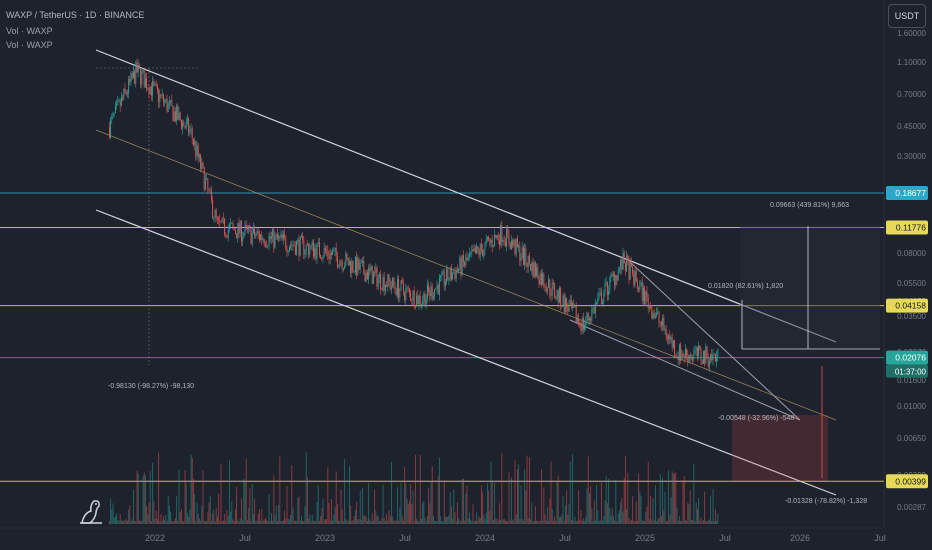 This screenshot has height=550, width=932. Describe the element at coordinates (907, 16) in the screenshot. I see `currency-button: USDT` at that location.